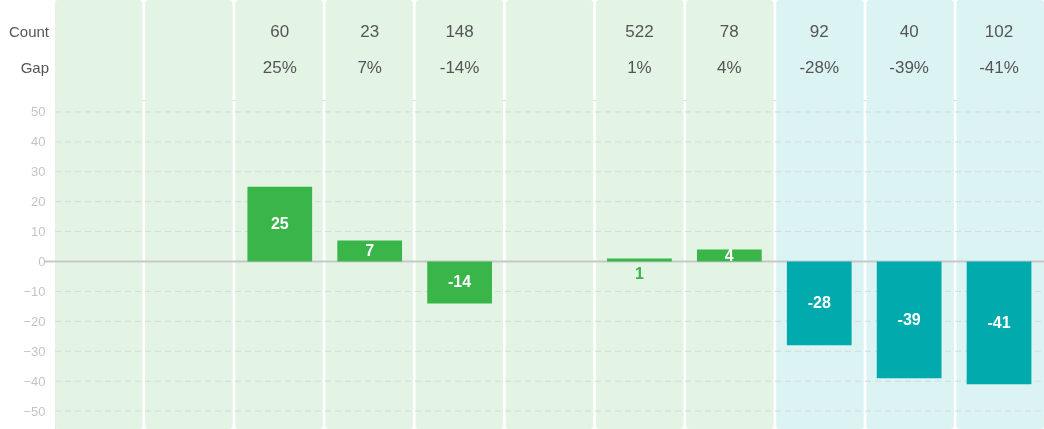 This screenshot has width=1044, height=429. Describe the element at coordinates (34, 291) in the screenshot. I see `y-tick-label: −10` at that location.